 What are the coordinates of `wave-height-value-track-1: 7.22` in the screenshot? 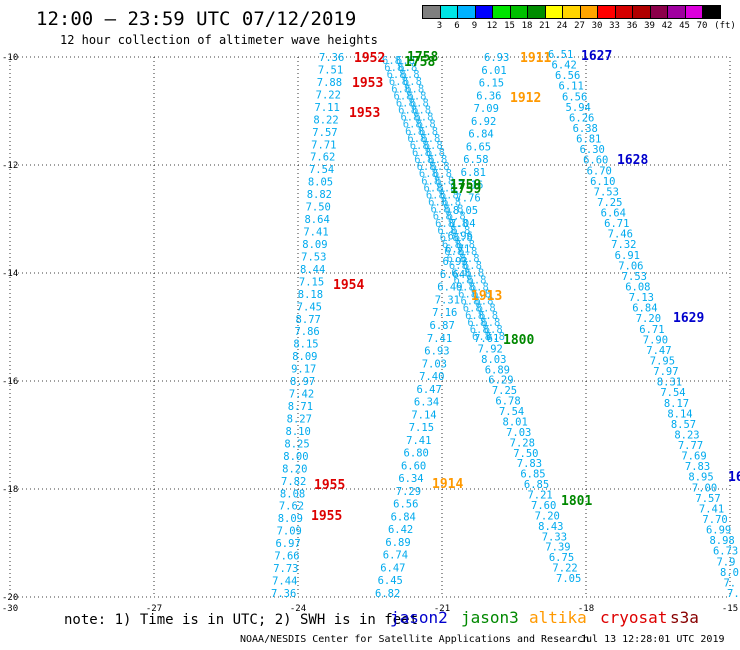 It's located at (328, 95).